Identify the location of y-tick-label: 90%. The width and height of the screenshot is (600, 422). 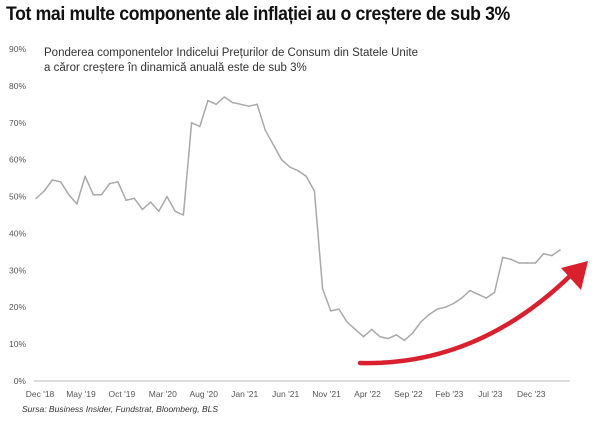
(17, 49).